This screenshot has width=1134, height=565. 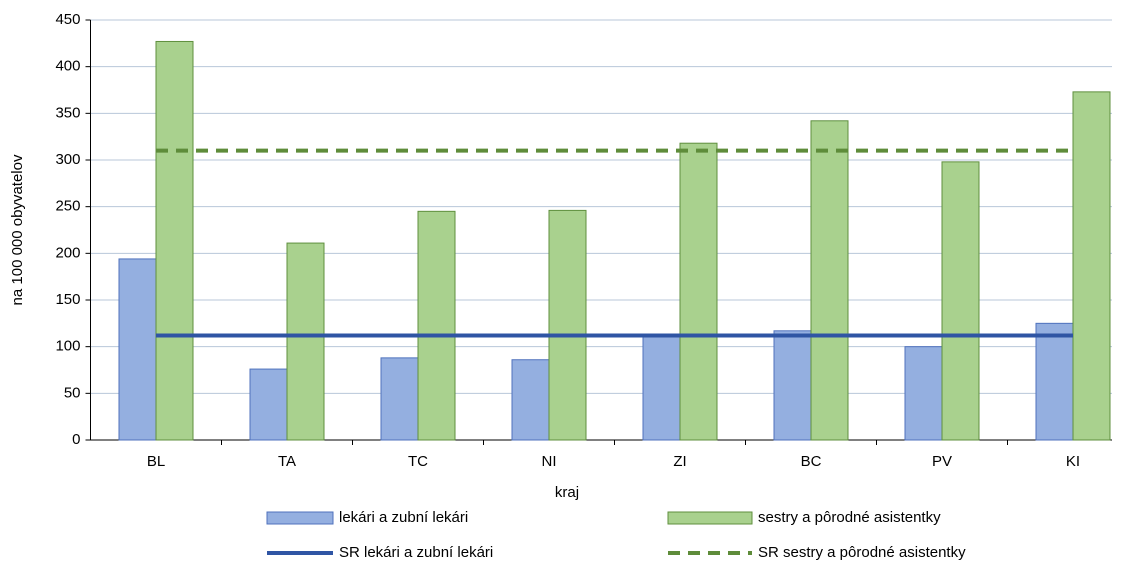 What do you see at coordinates (67, 66) in the screenshot?
I see `y-tick-label: 400` at bounding box center [67, 66].